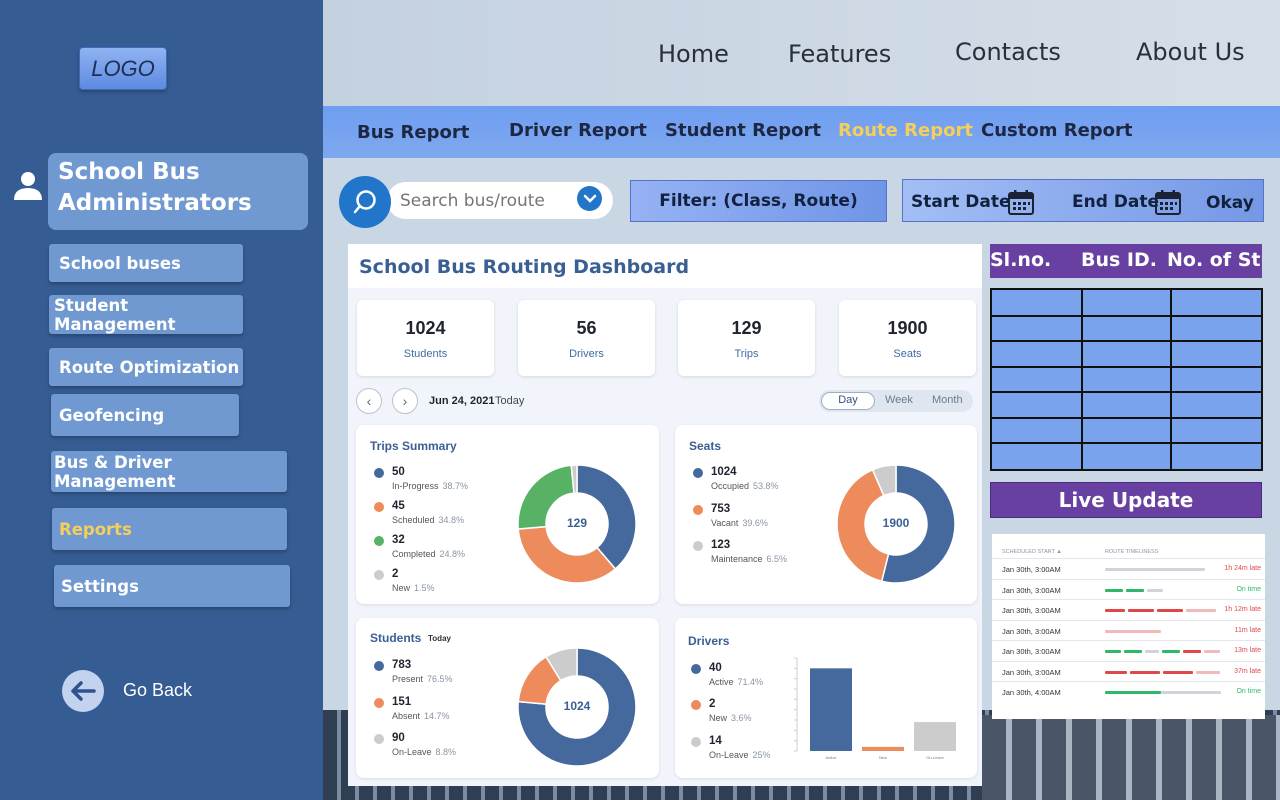 This screenshot has height=800, width=1280. Describe the element at coordinates (705, 446) in the screenshot. I see `card-title: Seats` at that location.